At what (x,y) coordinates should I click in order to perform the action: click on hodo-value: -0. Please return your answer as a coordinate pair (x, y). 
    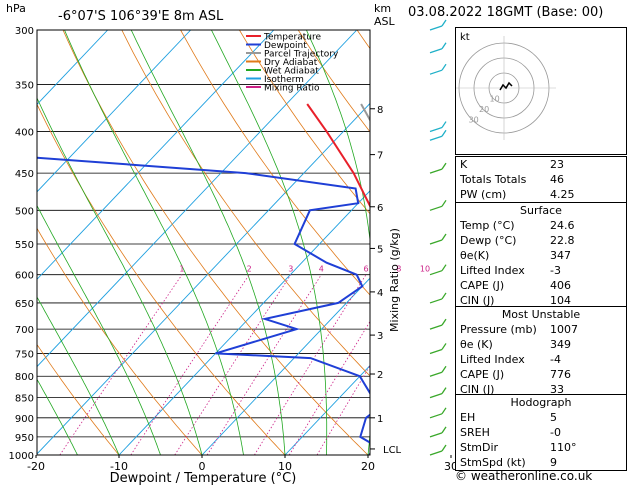
    Looking at the image, I should click on (555, 432).